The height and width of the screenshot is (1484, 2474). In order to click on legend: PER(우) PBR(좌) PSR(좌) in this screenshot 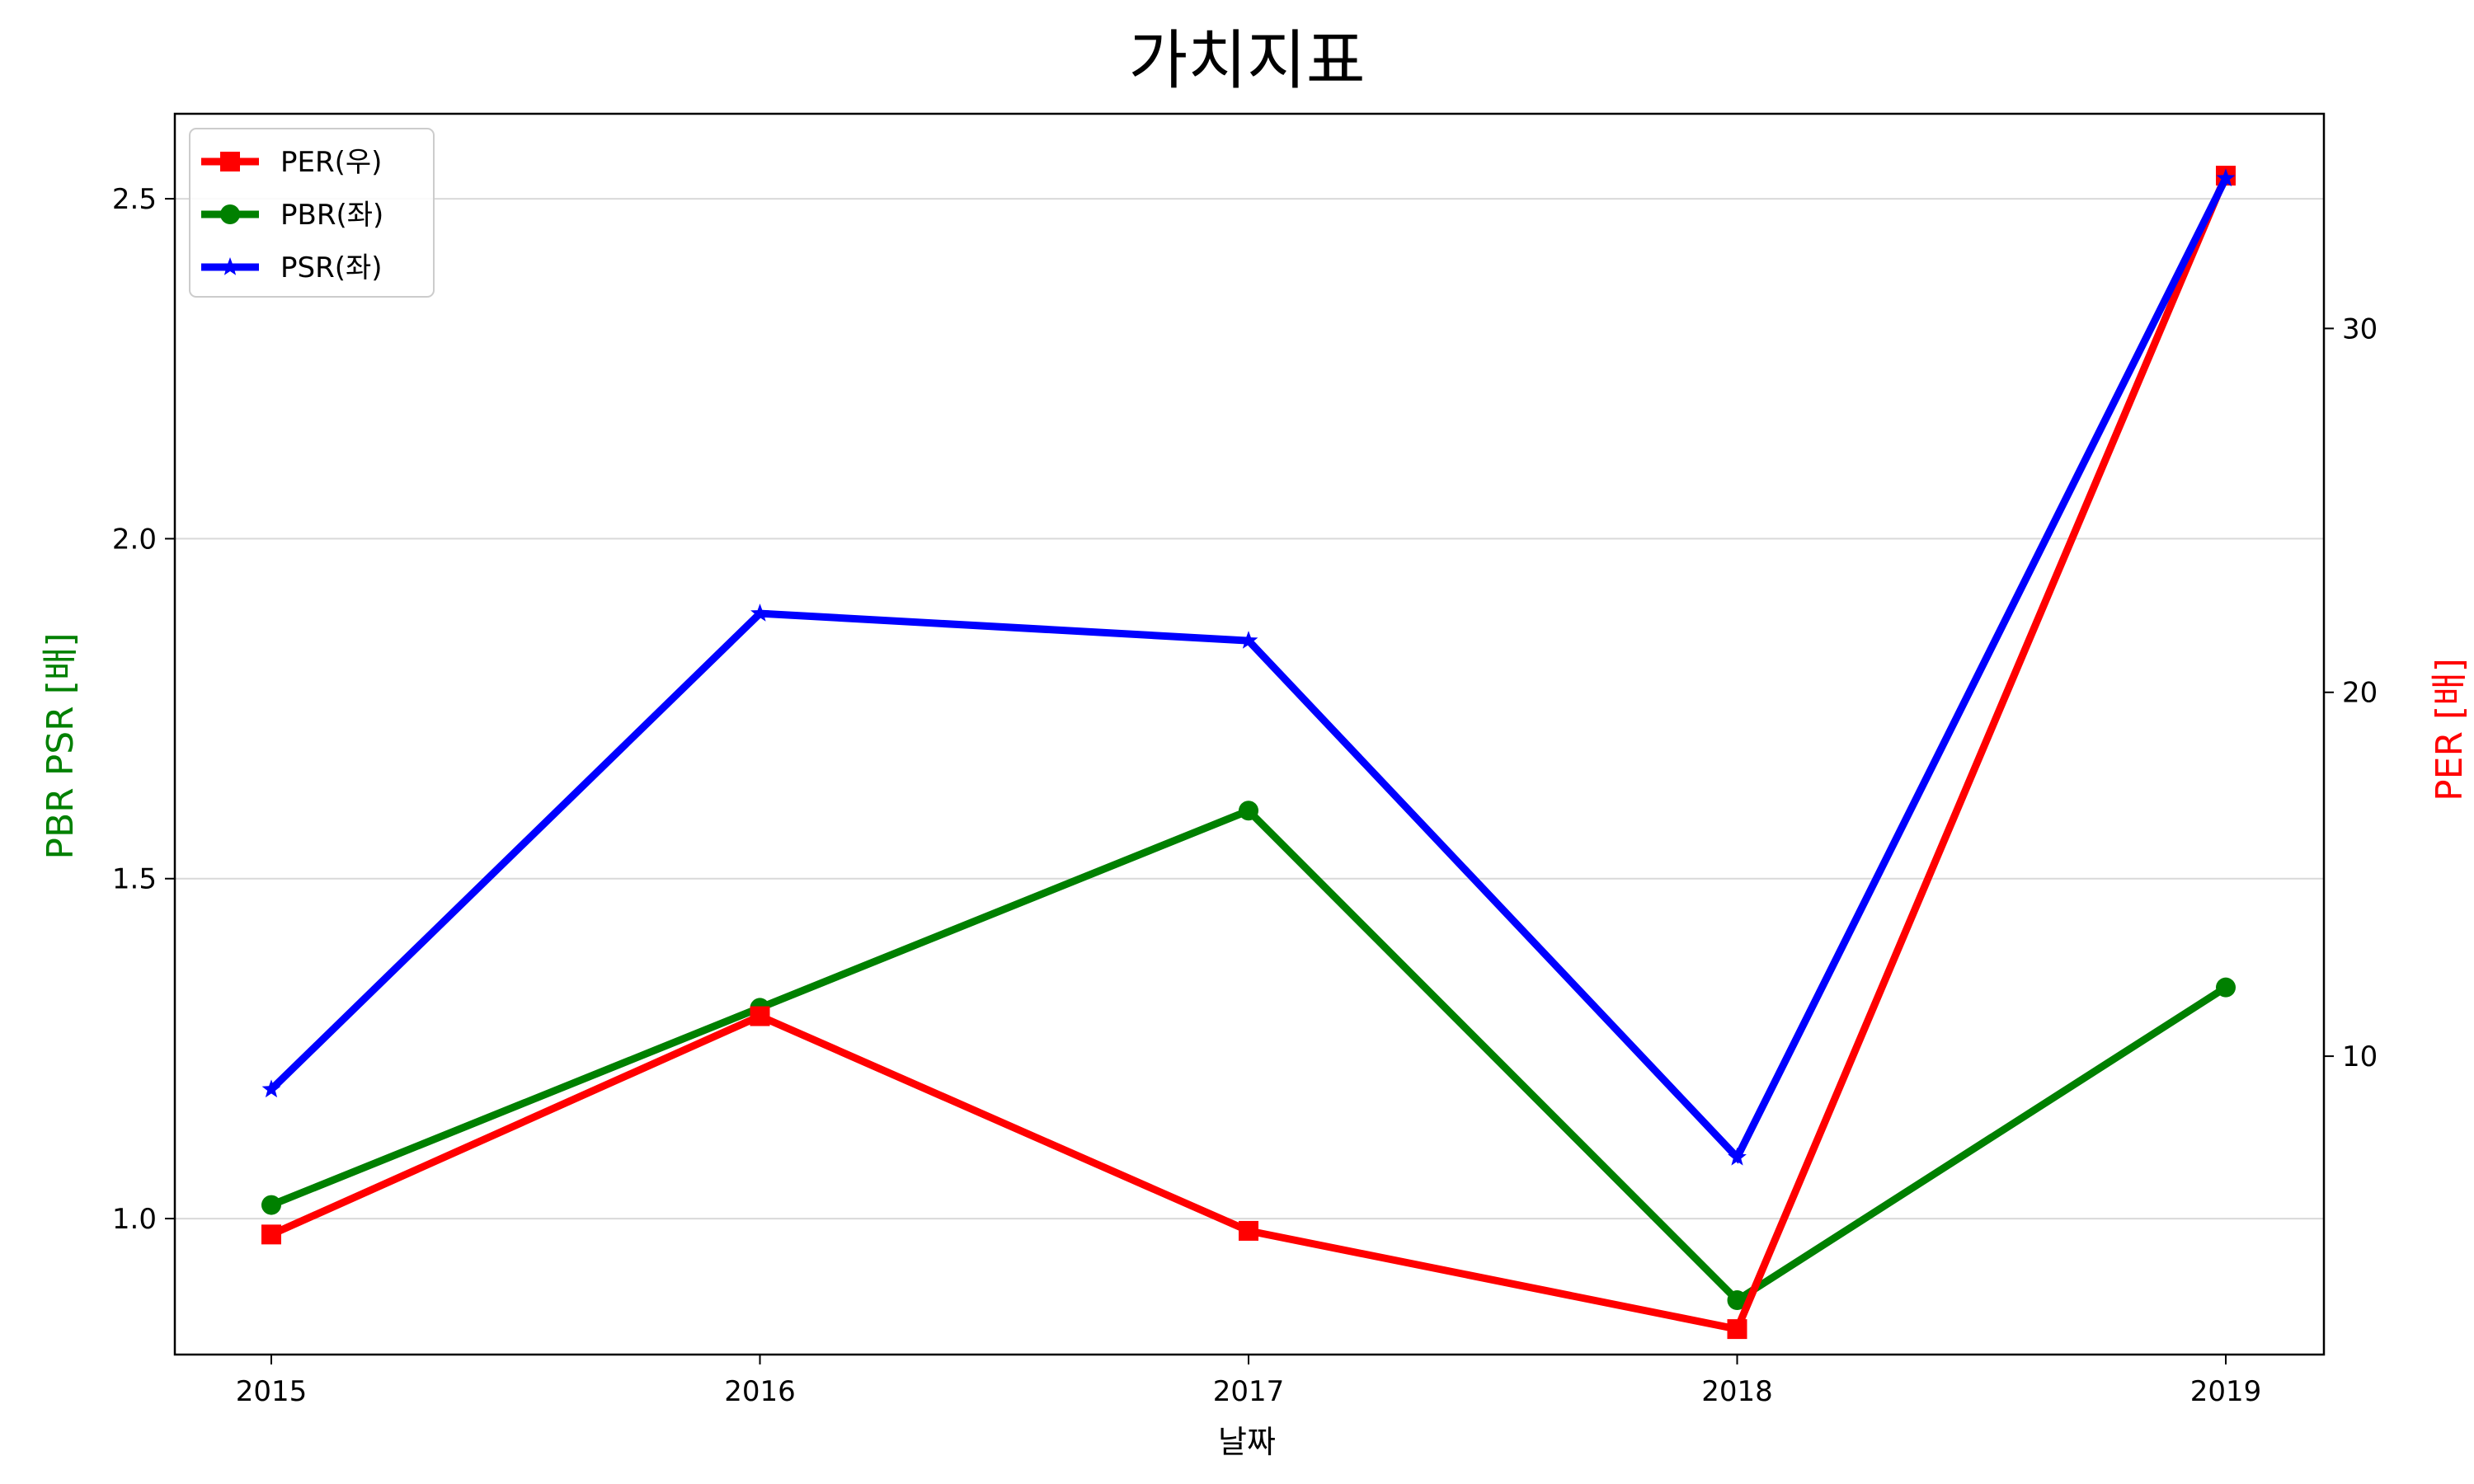, I will do `click(312, 213)`.